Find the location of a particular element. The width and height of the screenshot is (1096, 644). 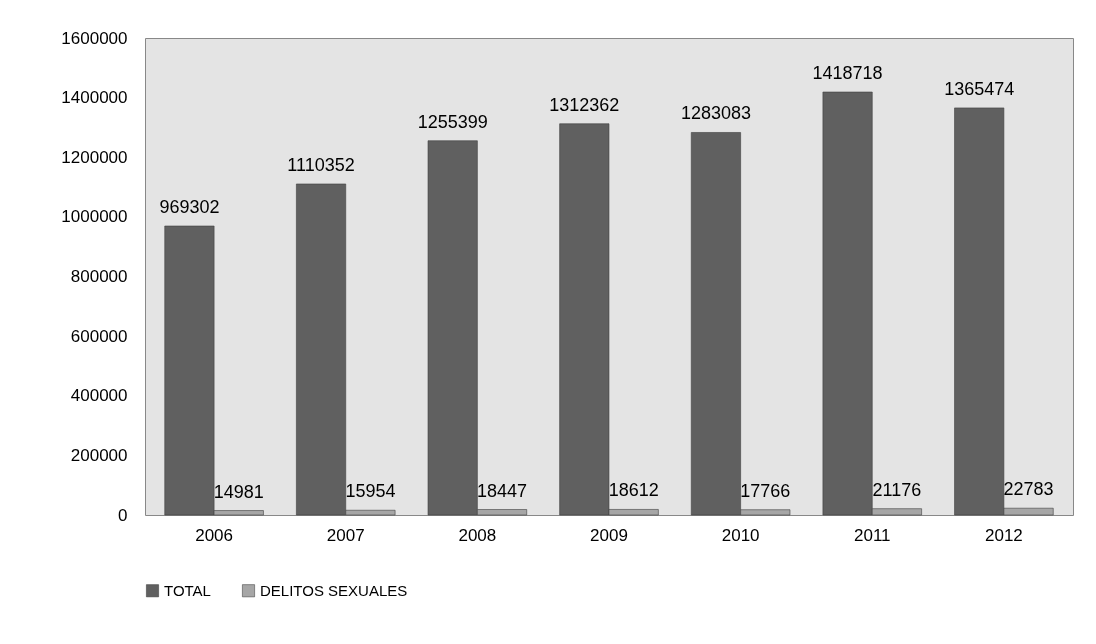

data-label: 1312362 is located at coordinates (584, 104).